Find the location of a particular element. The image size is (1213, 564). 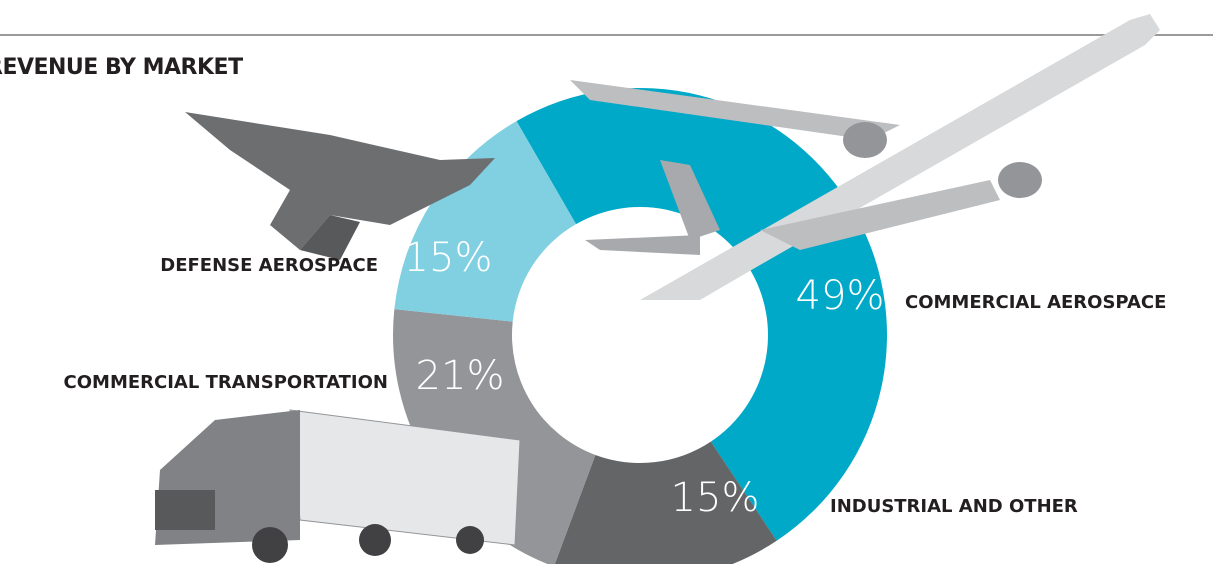

truck is located at coordinates (338, 486).